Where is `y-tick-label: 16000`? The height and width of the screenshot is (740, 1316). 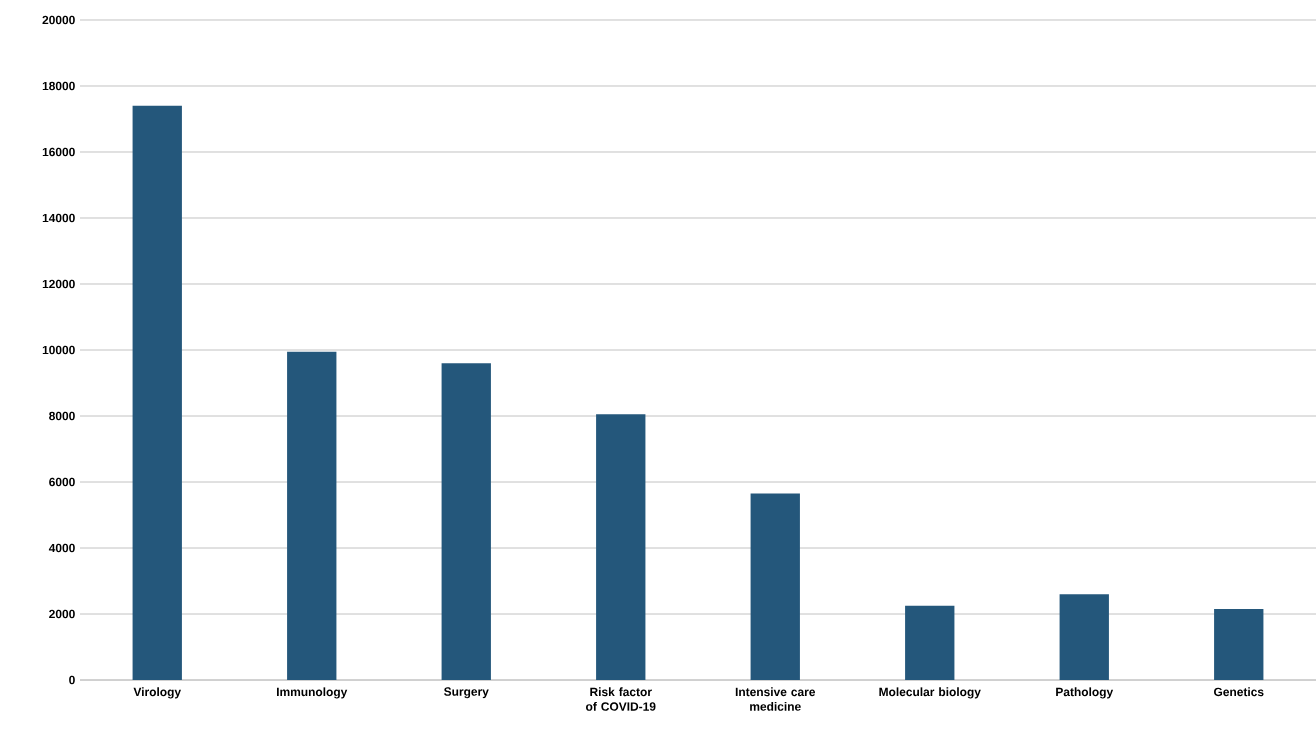 y-tick-label: 16000 is located at coordinates (58, 152).